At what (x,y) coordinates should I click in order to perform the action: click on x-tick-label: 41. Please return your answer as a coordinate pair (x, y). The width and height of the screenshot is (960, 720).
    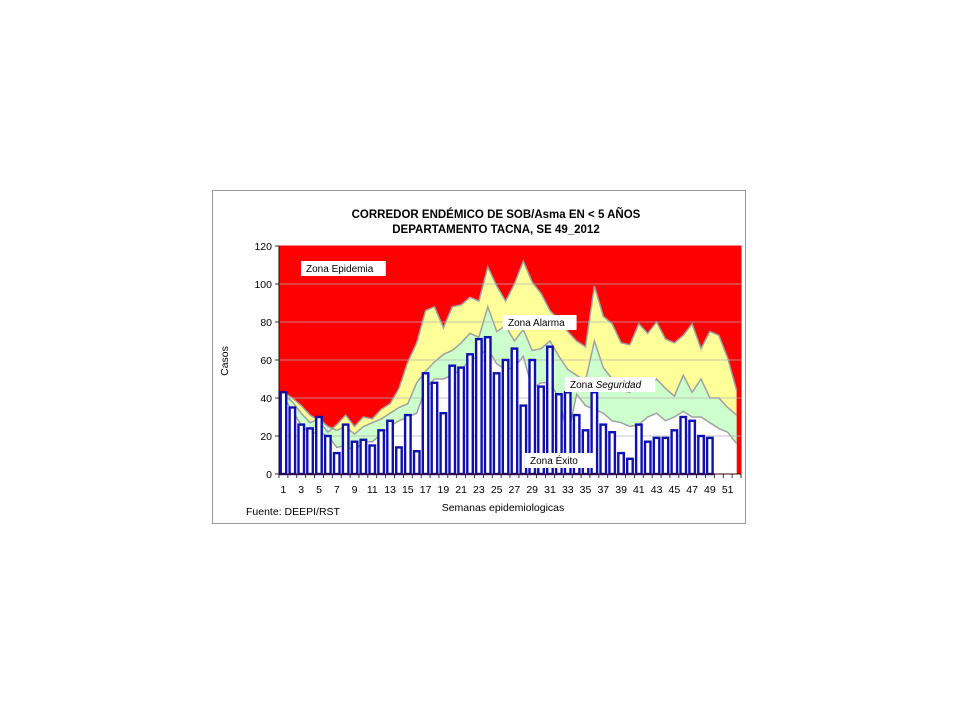
    Looking at the image, I should click on (639, 490).